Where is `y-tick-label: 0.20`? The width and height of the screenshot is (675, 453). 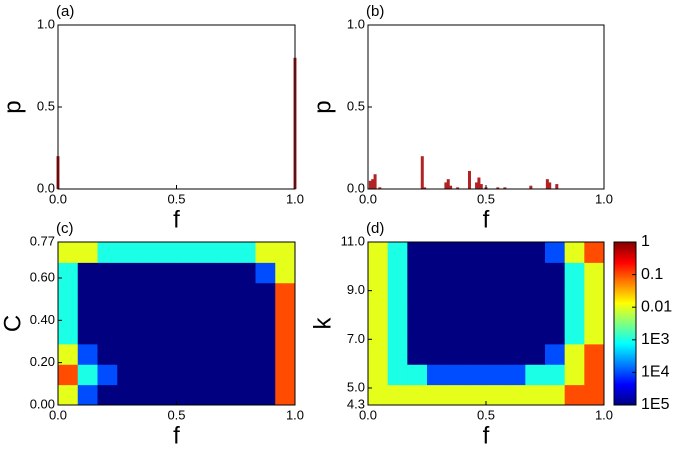 y-tick-label: 0.20 is located at coordinates (42, 361).